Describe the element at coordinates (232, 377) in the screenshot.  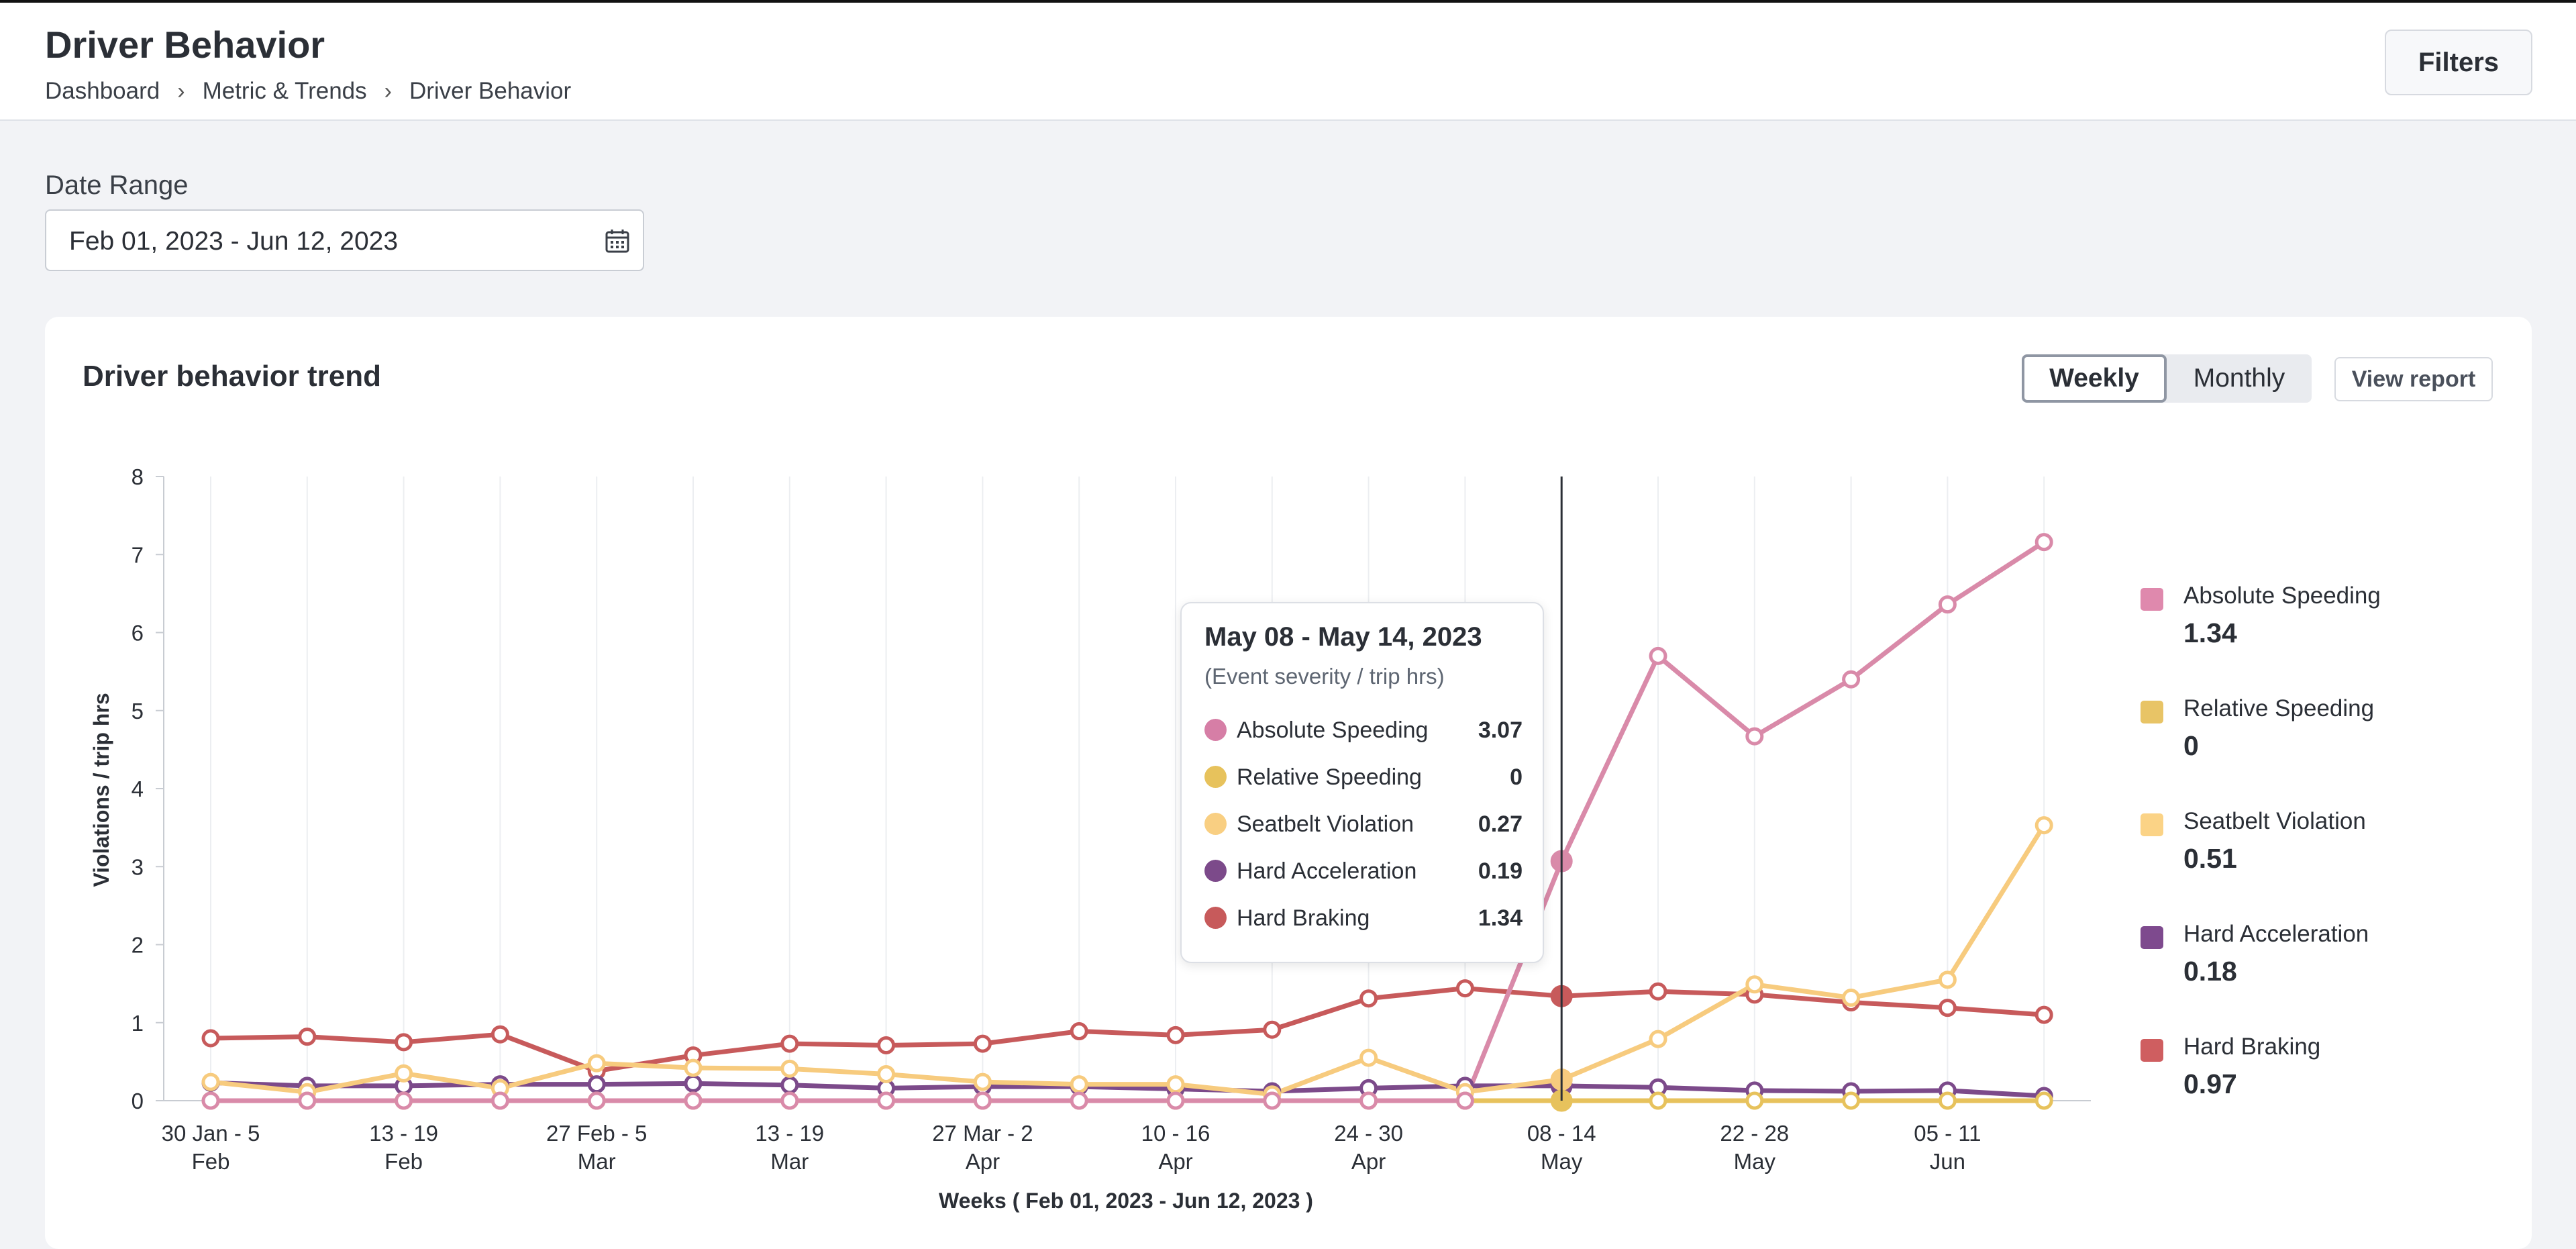
I see `card-title: Driver behavior trend` at that location.